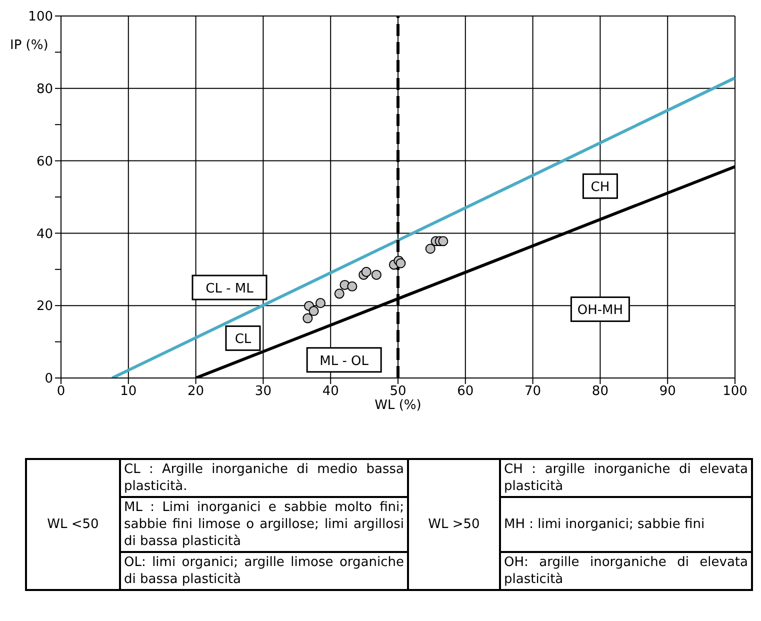  Describe the element at coordinates (533, 392) in the screenshot. I see `x-tick-label: 70` at that location.